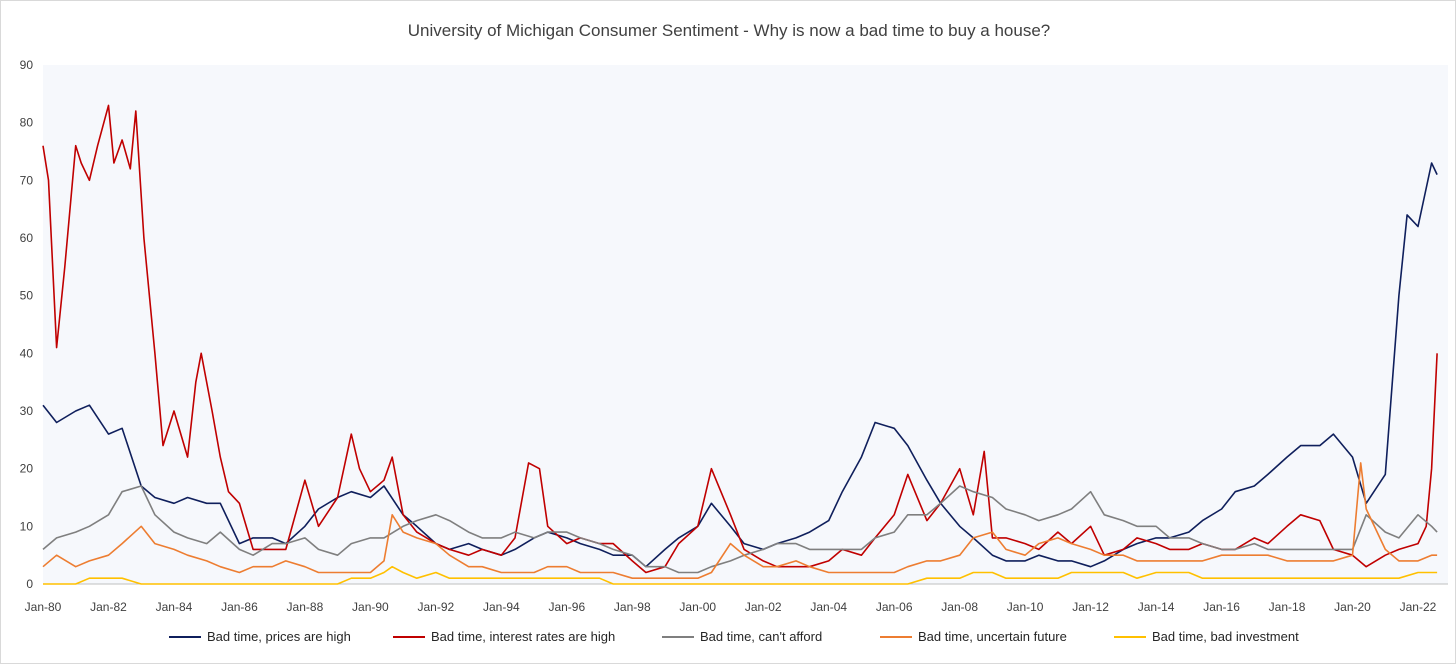 Image resolution: width=1456 pixels, height=665 pixels. I want to click on y-tick-label: 20, so click(27, 469).